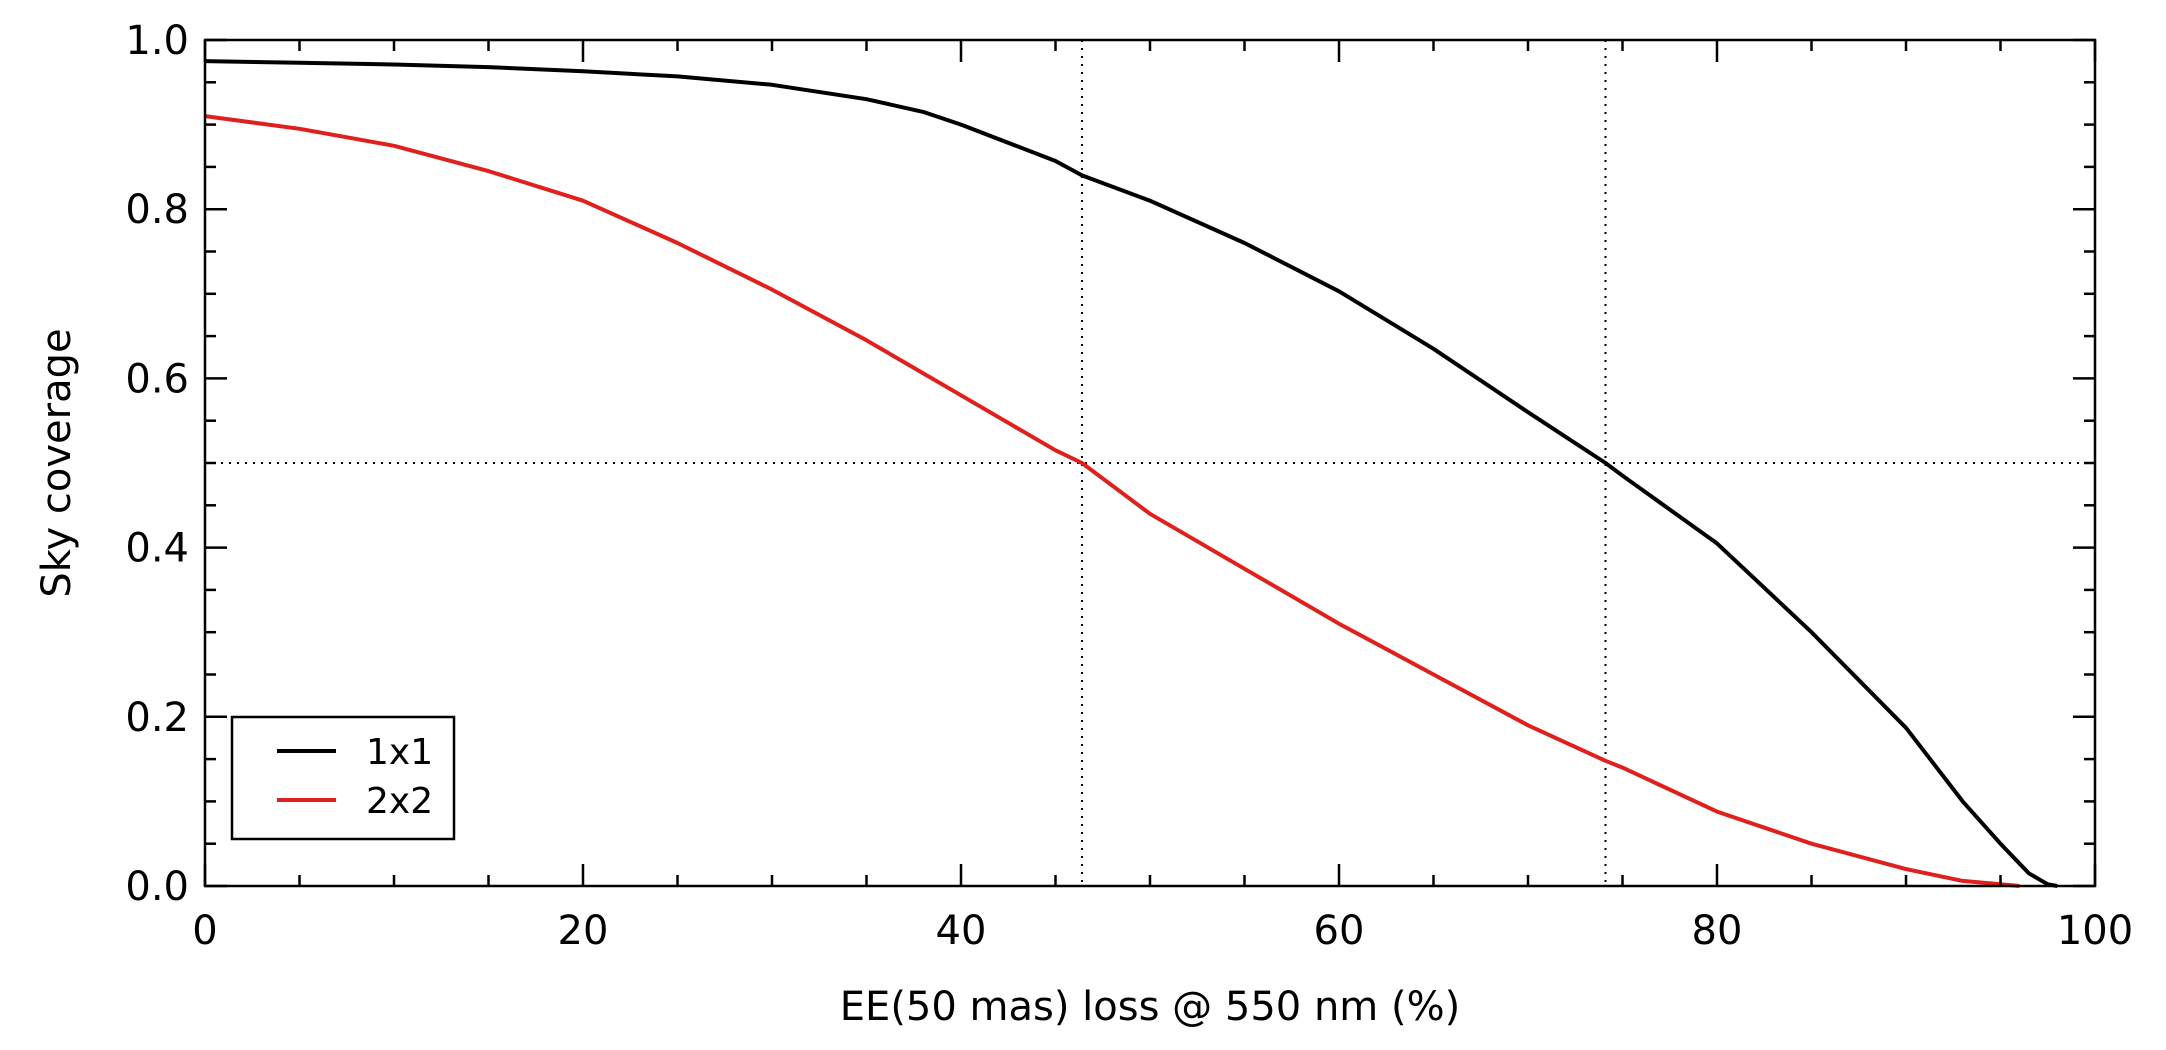  I want to click on y-tick-label: 0.0, so click(157, 887).